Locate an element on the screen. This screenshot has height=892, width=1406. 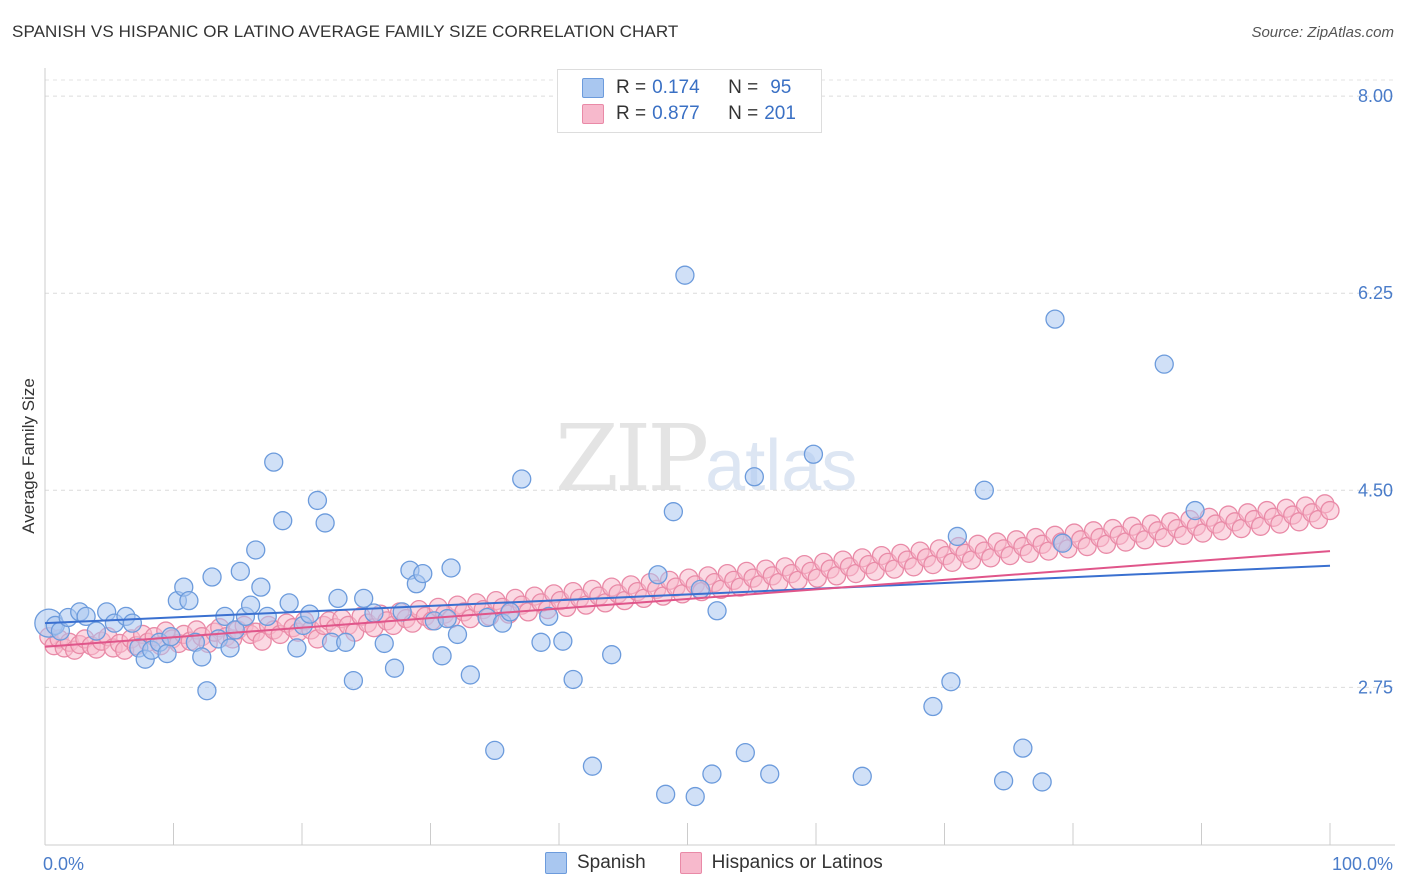
series-legend: Spanish Hispanics or Latinos is located at coordinates (731, 863).